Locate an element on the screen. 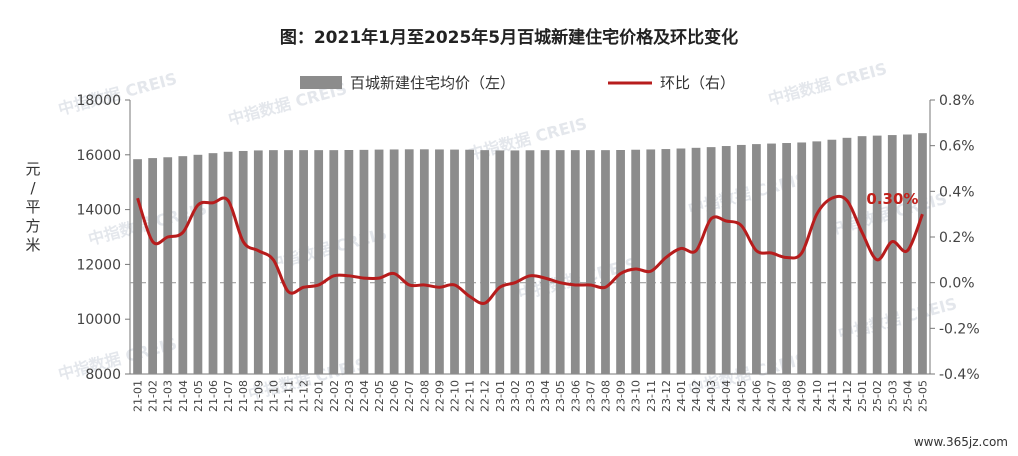 This screenshot has height=456, width=1018. x-tick-label: 23-05 is located at coordinates (560, 396).